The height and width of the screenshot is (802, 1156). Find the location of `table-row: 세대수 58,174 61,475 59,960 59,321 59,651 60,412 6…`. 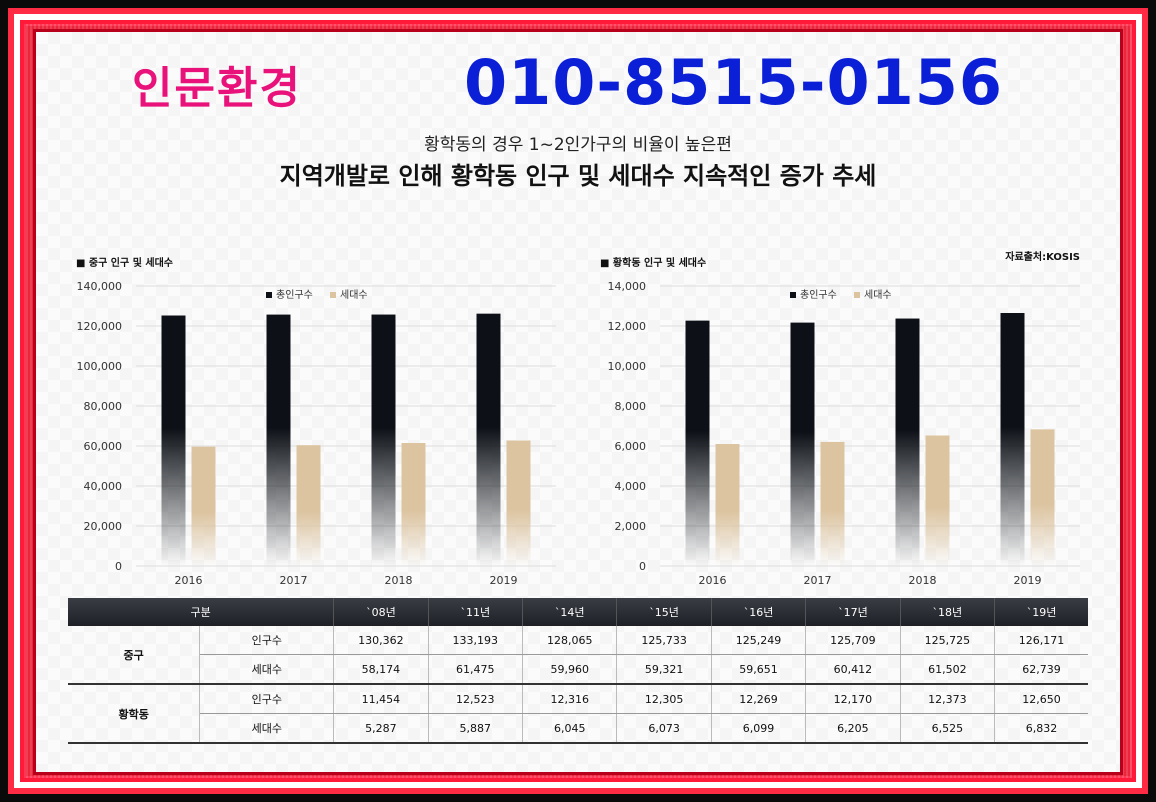

table-row: 세대수 58,174 61,475 59,960 59,321 59,651 60,412 6… is located at coordinates (578, 669).